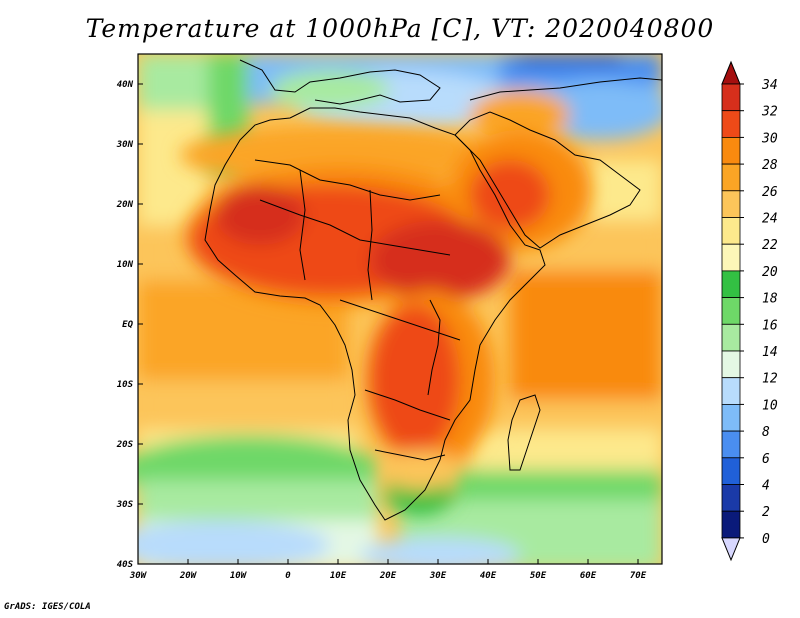  Describe the element at coordinates (488, 576) in the screenshot. I see `lon-tick-label: 40E` at that location.